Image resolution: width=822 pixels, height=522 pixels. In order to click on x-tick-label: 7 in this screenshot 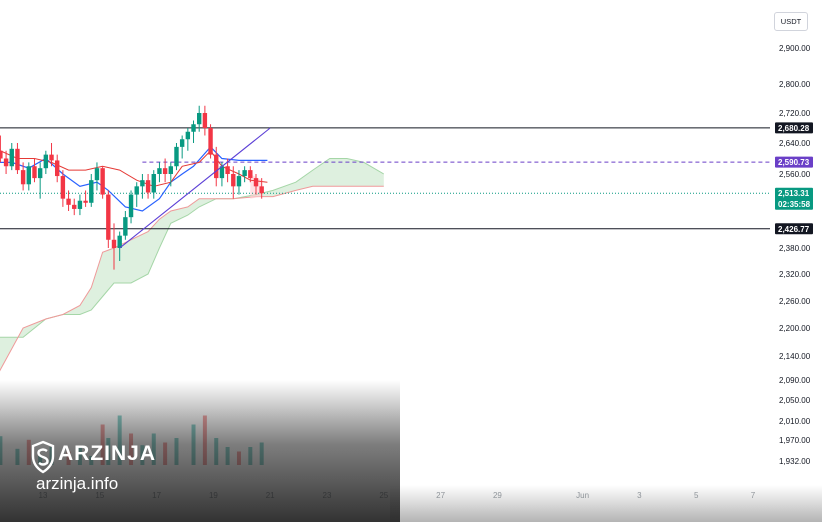, I will do `click(753, 495)`.